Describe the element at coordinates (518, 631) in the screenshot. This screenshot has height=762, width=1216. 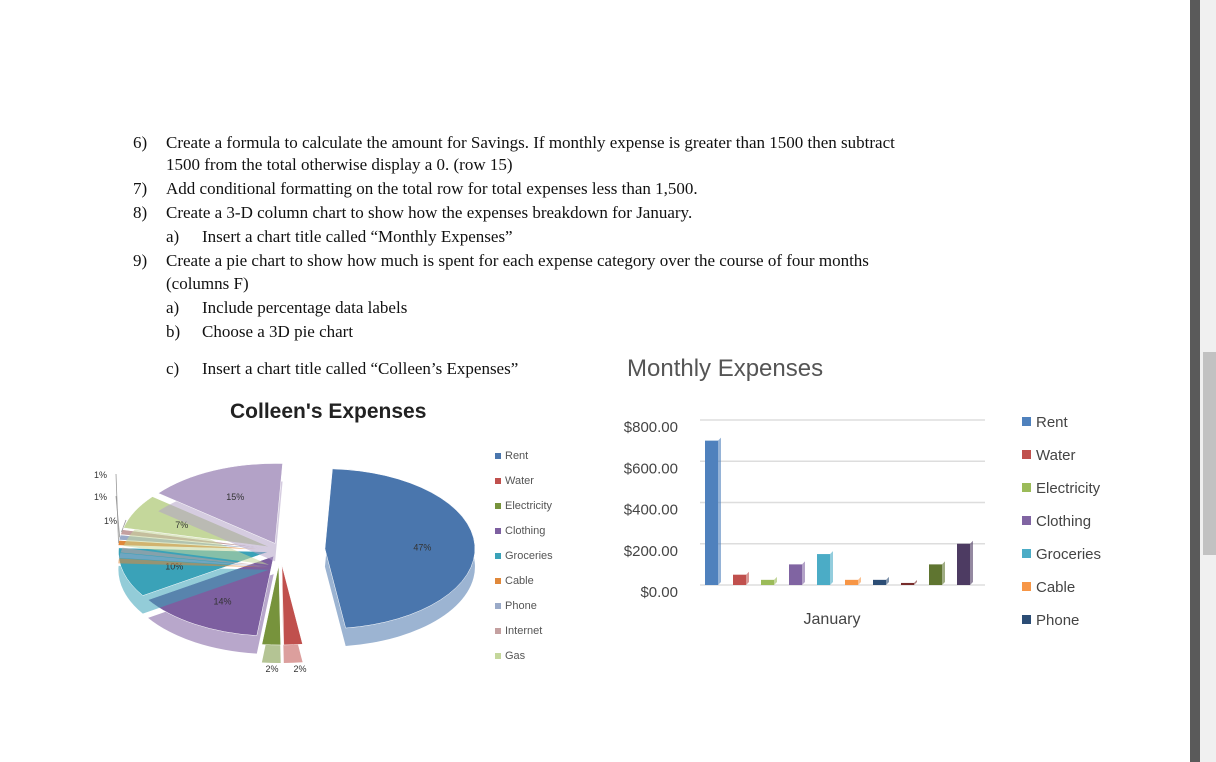
I see `pie-legend-item: Internet` at that location.